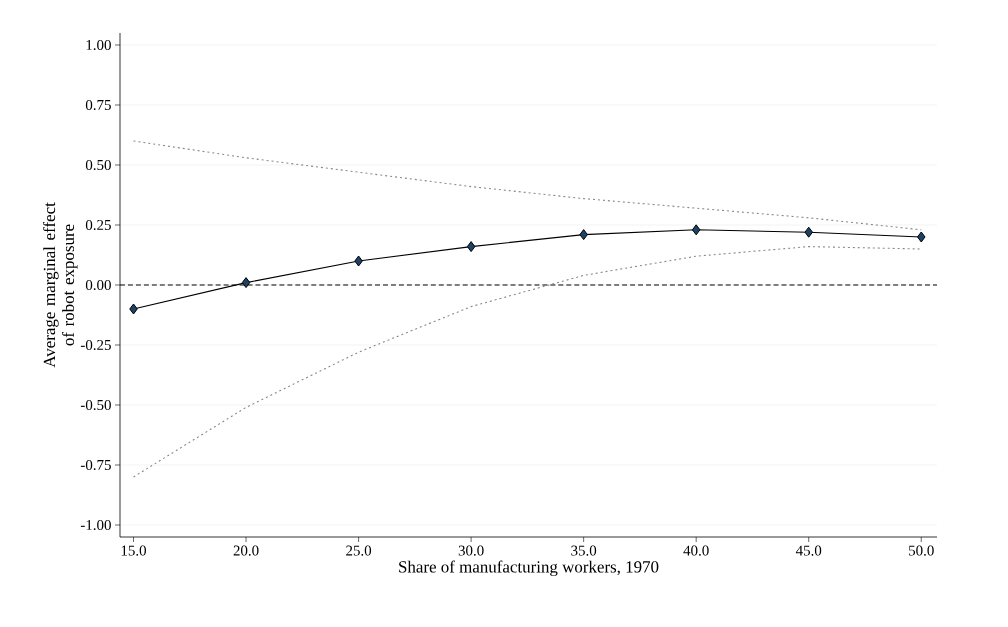 The height and width of the screenshot is (627, 1008). What do you see at coordinates (98, 105) in the screenshot?
I see `y-tick-label: 0.75` at bounding box center [98, 105].